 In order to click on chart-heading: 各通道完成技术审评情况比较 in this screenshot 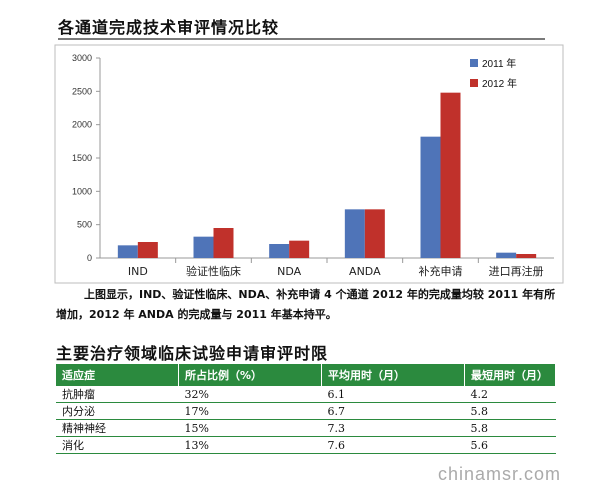, I will do `click(169, 27)`.